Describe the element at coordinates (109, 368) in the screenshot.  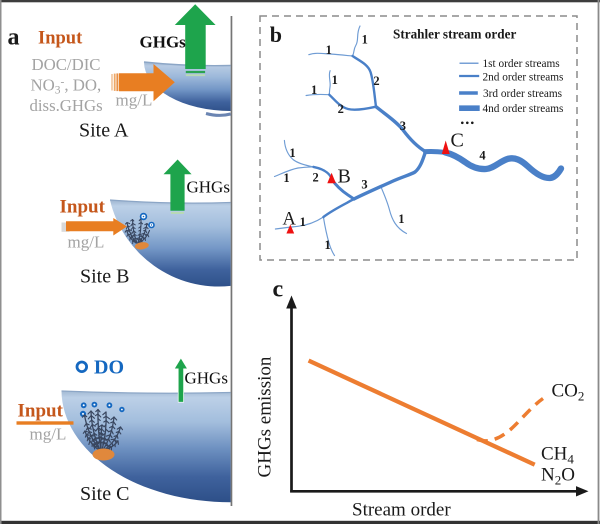
I see `svg-text: DO` at that location.